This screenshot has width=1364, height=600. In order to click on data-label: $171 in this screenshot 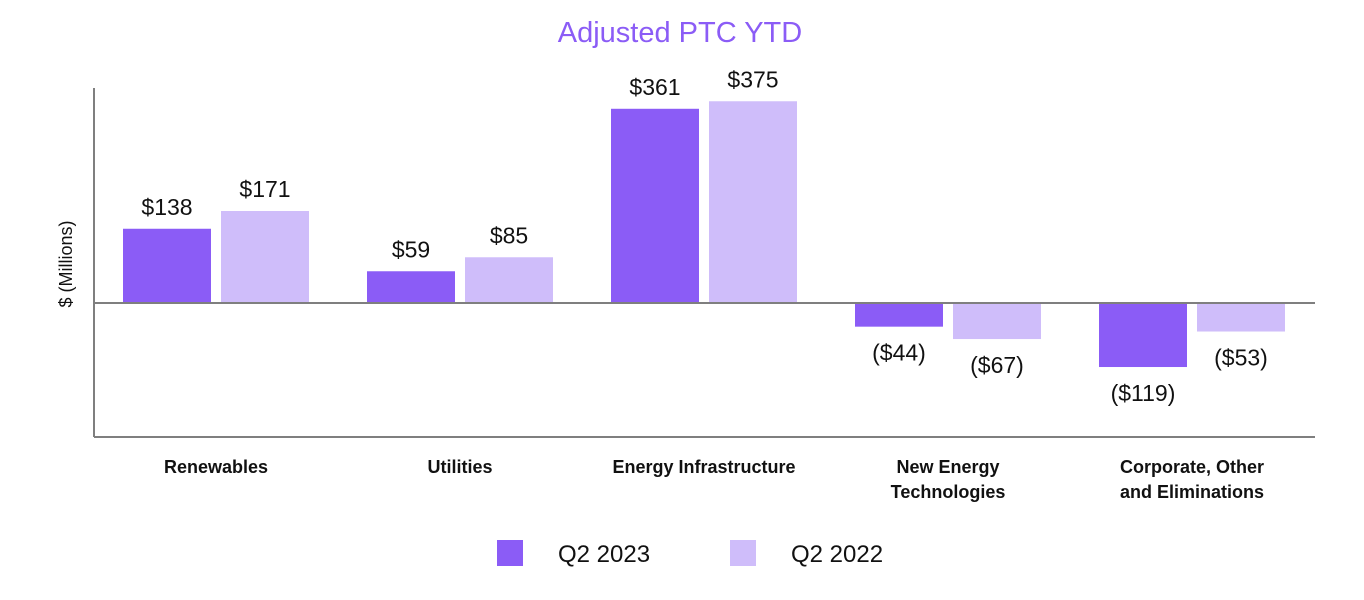, I will do `click(264, 189)`.